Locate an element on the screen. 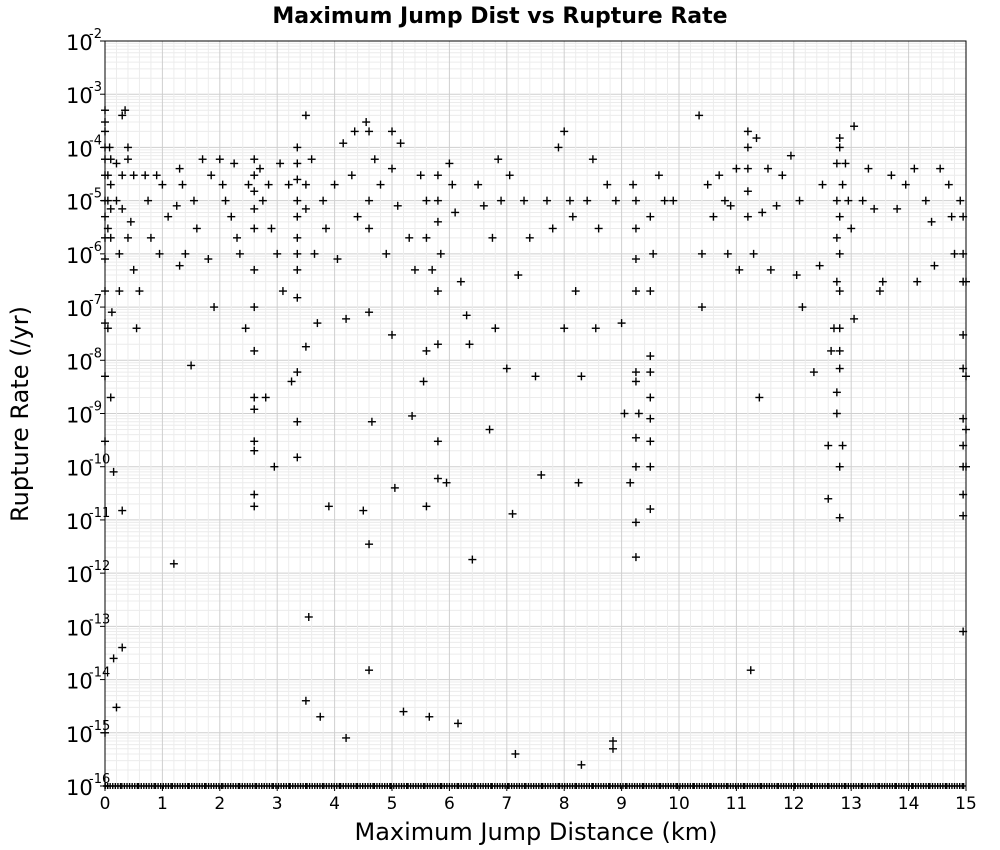 Image resolution: width=1000 pixels, height=850 pixels. y-tick-exponent: -15 is located at coordinates (99, 726).